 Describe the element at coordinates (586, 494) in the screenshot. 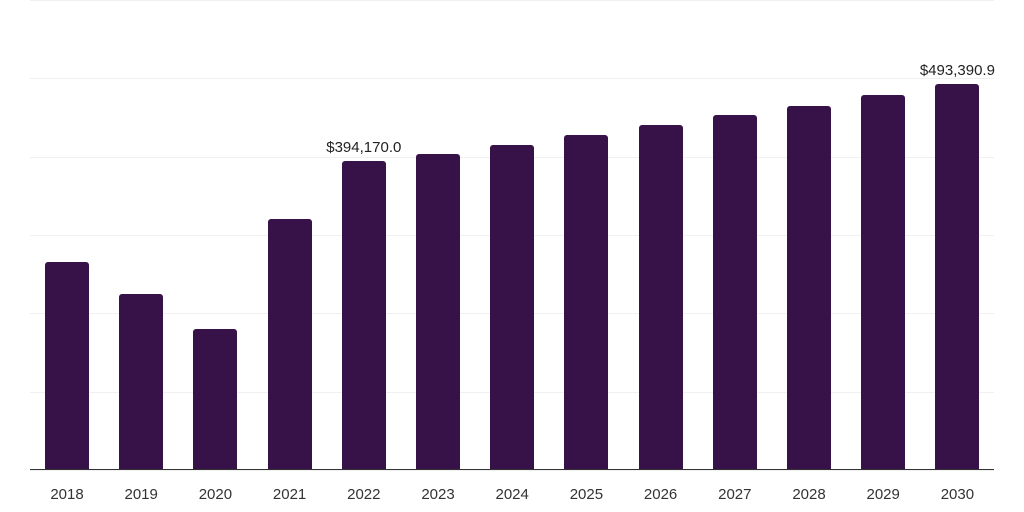

I see `x-tick-label: 2025` at that location.